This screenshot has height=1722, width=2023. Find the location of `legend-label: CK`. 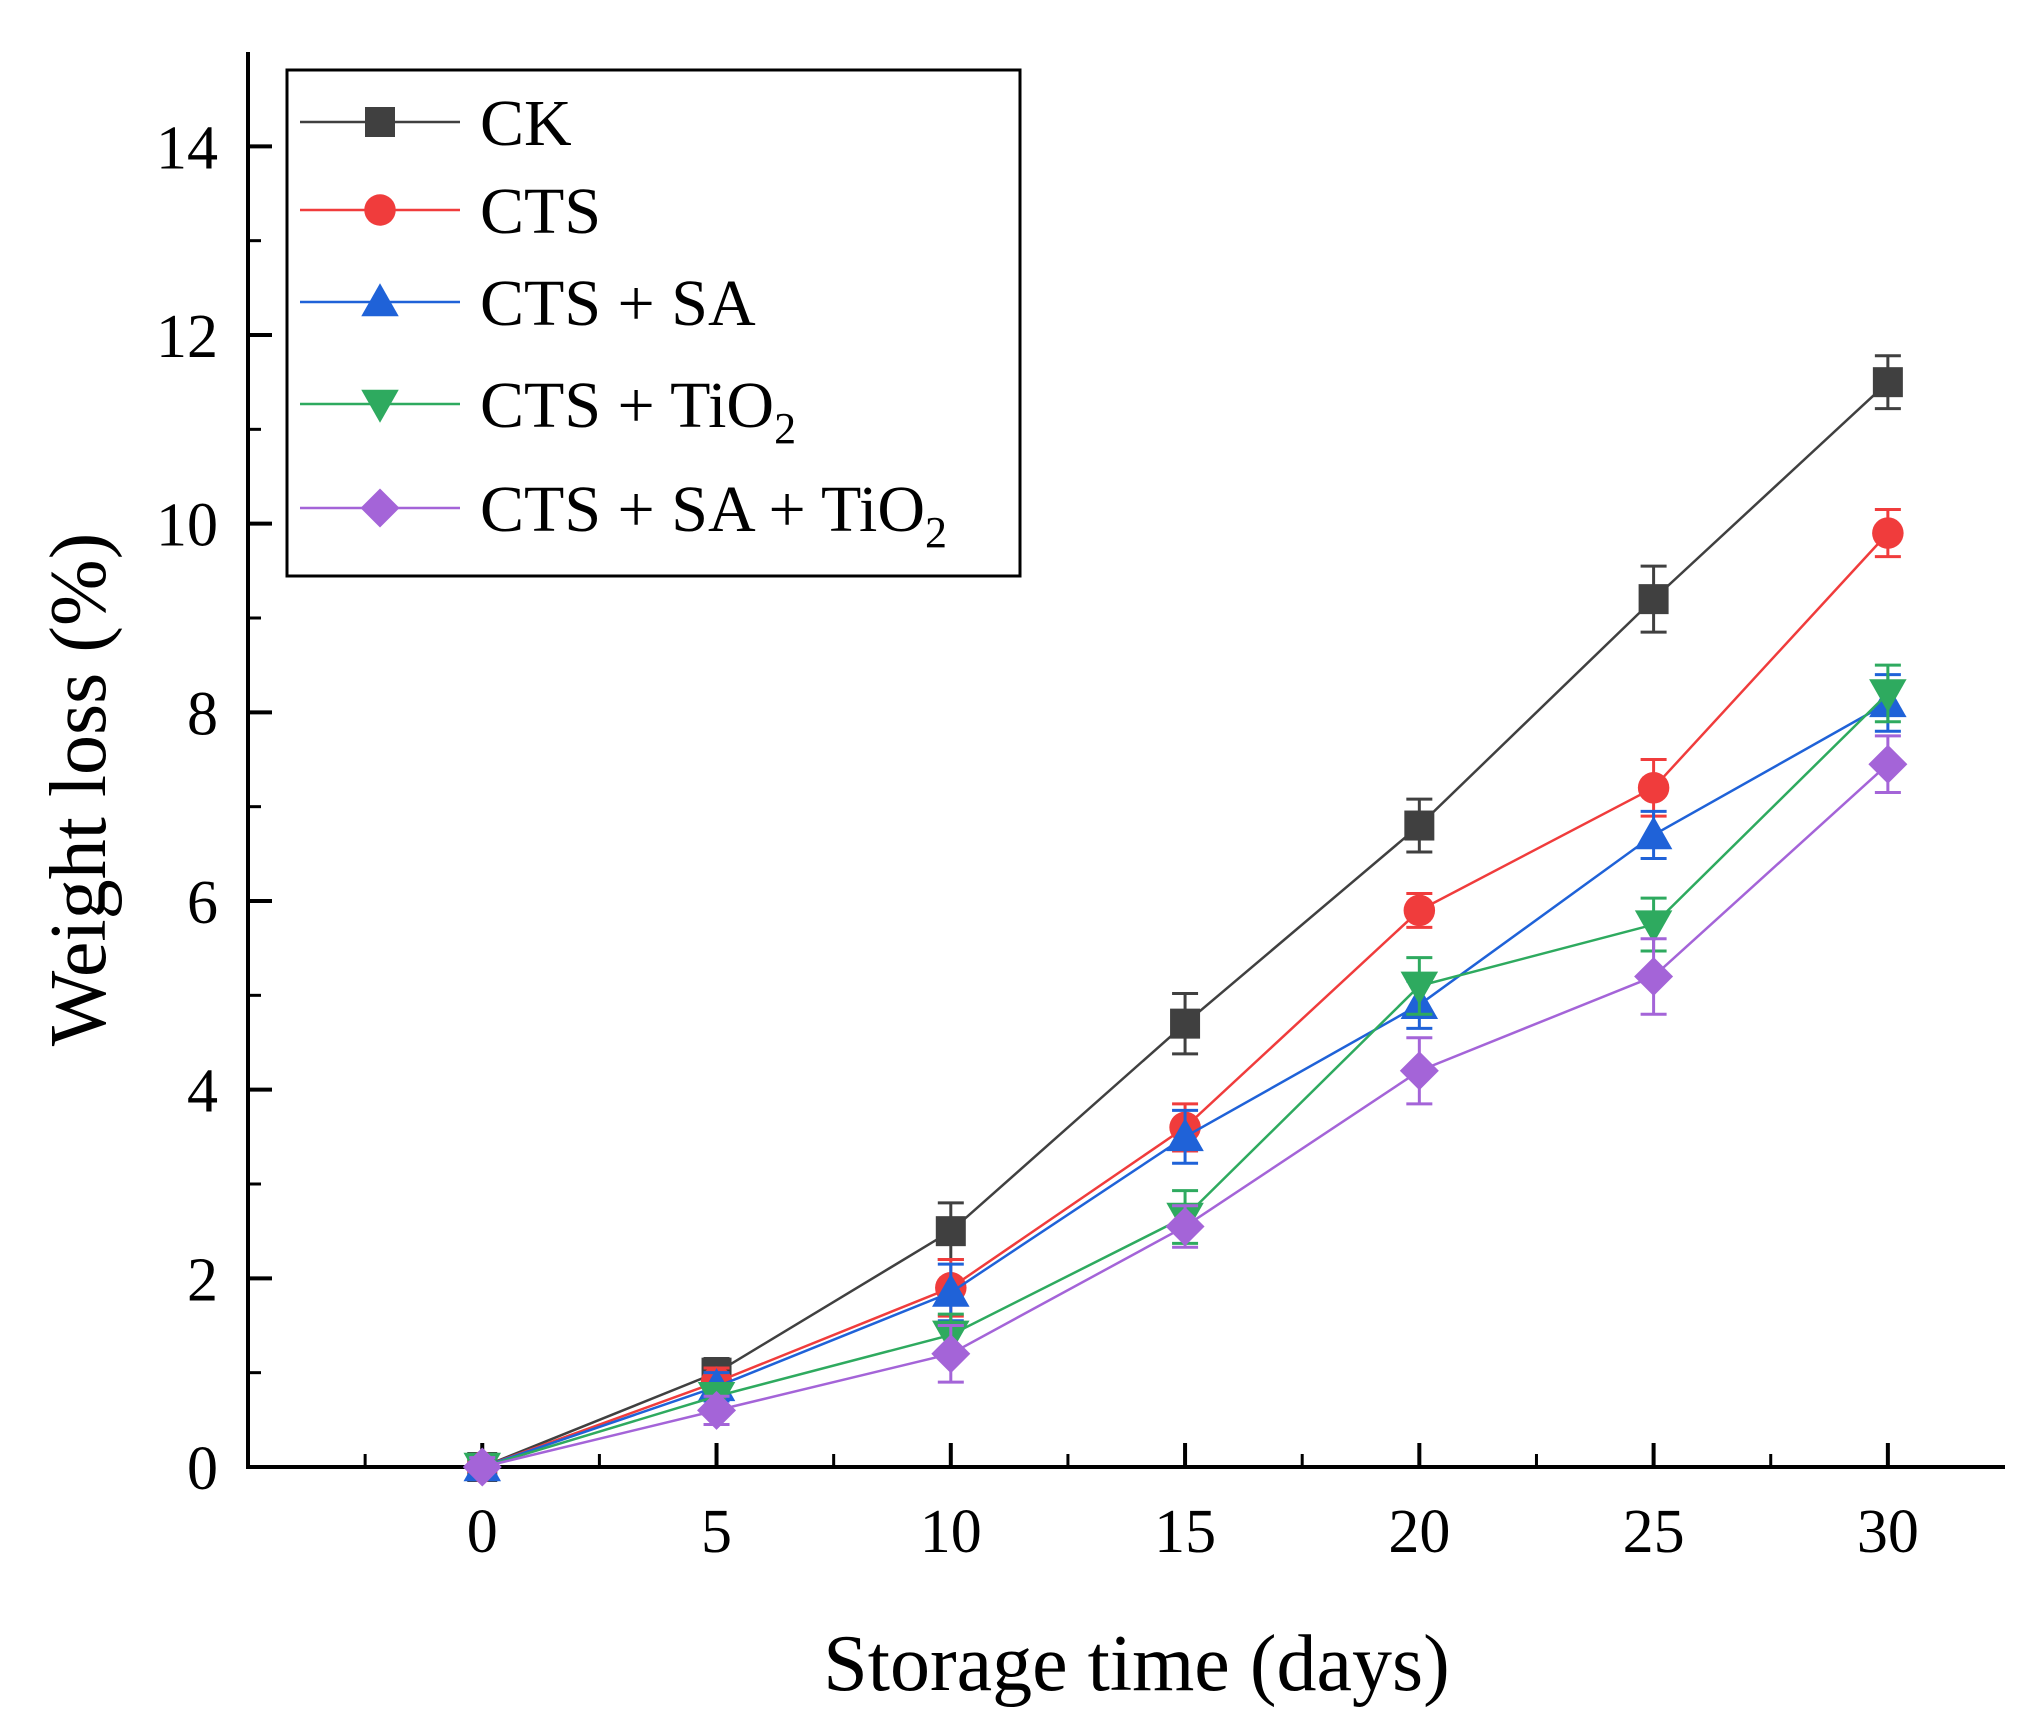

legend-label: CK is located at coordinates (526, 123).